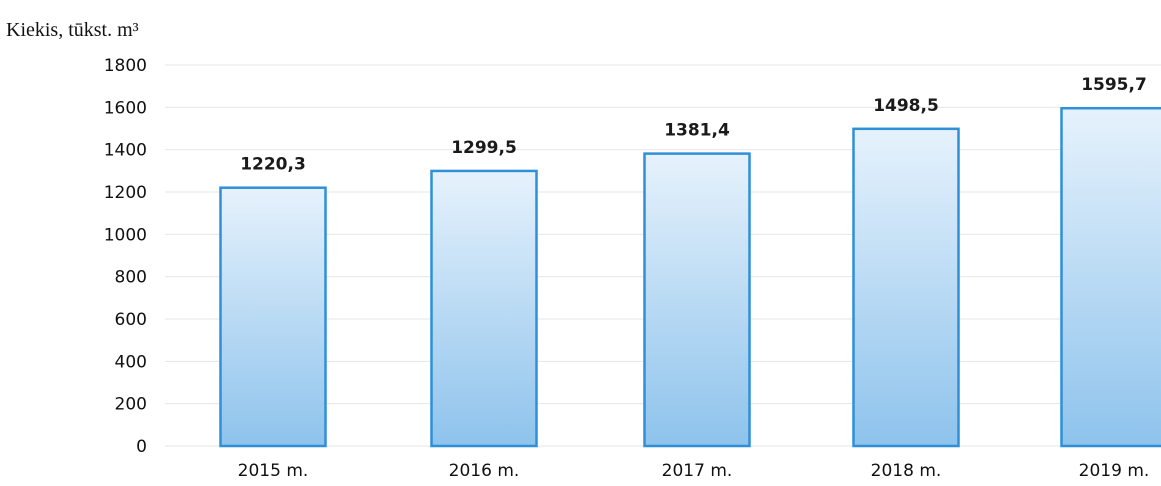  I want to click on y-axis-title: Kiekis, tūkst. m³, so click(72, 30).